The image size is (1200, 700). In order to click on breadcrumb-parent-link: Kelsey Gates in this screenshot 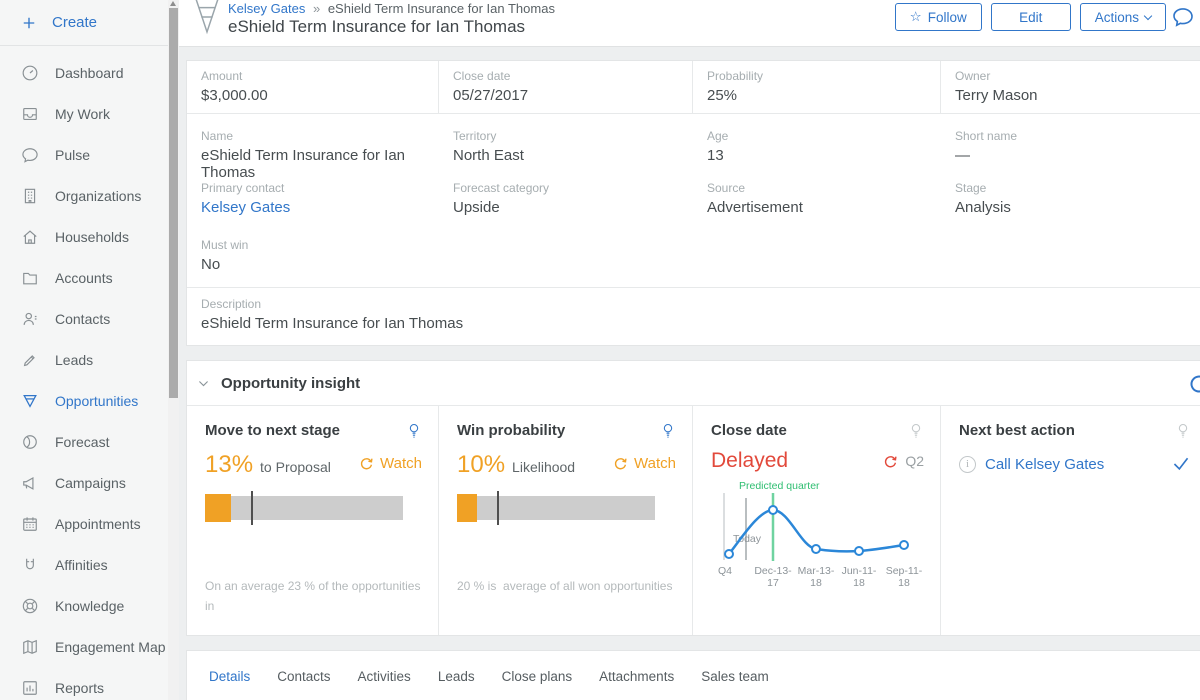, I will do `click(267, 8)`.